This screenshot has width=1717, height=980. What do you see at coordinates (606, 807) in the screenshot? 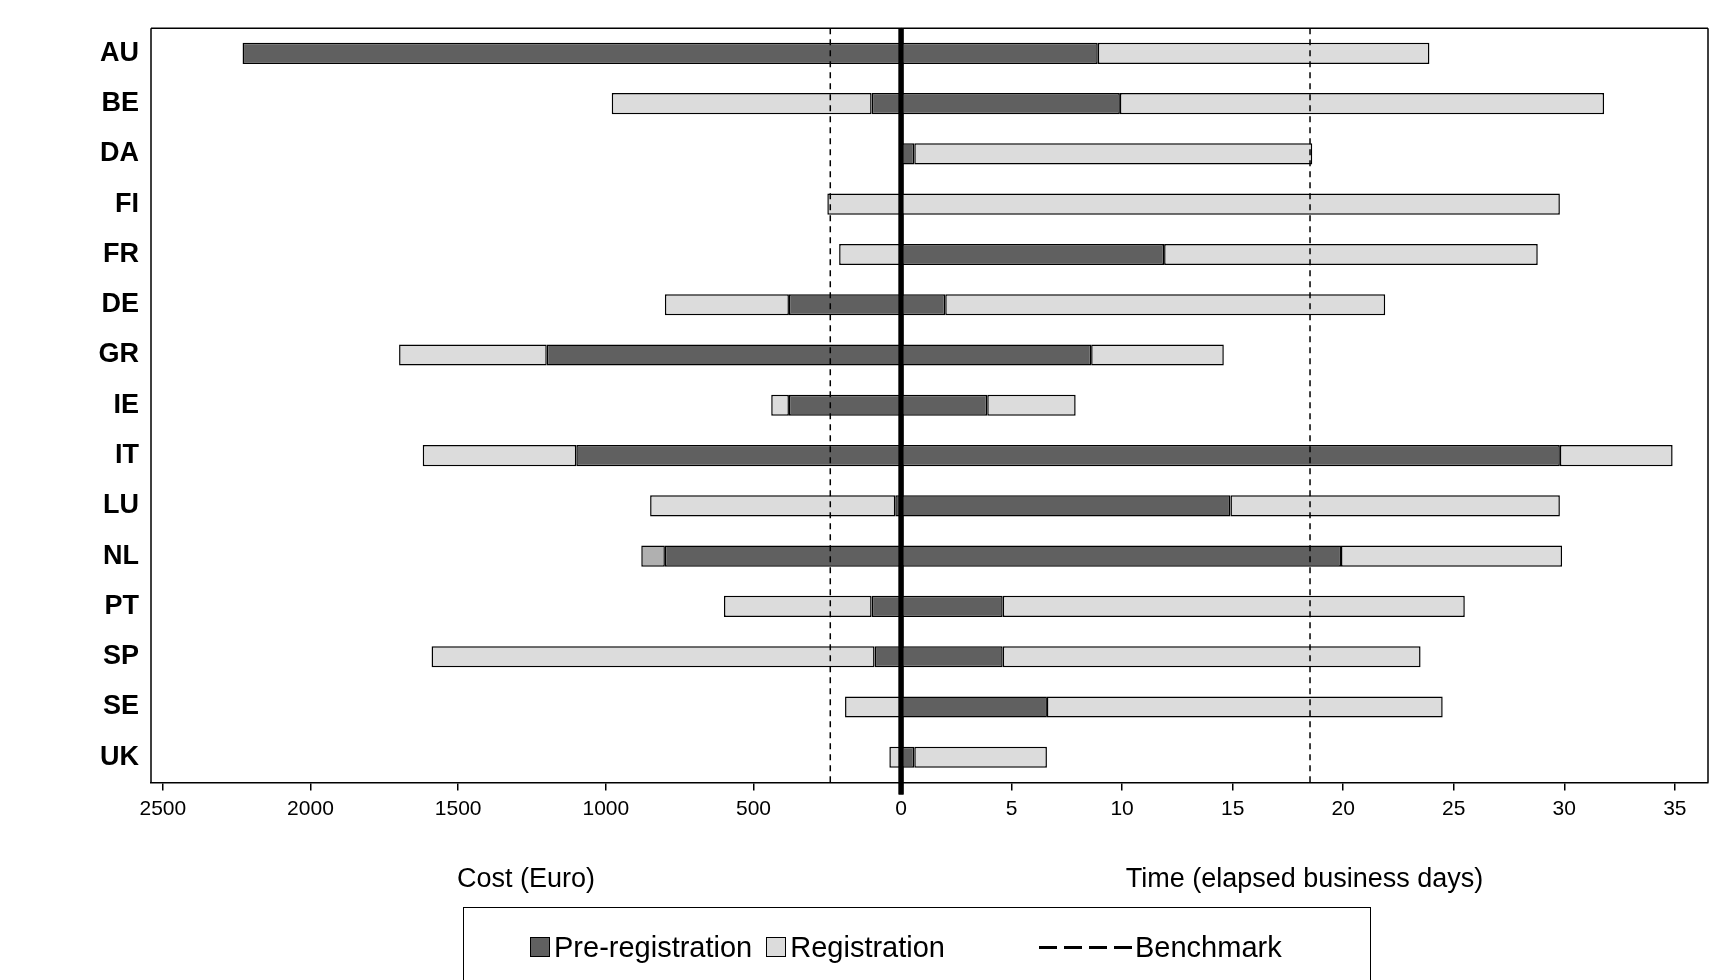
I see `x-tick-label: 1000` at bounding box center [606, 807].